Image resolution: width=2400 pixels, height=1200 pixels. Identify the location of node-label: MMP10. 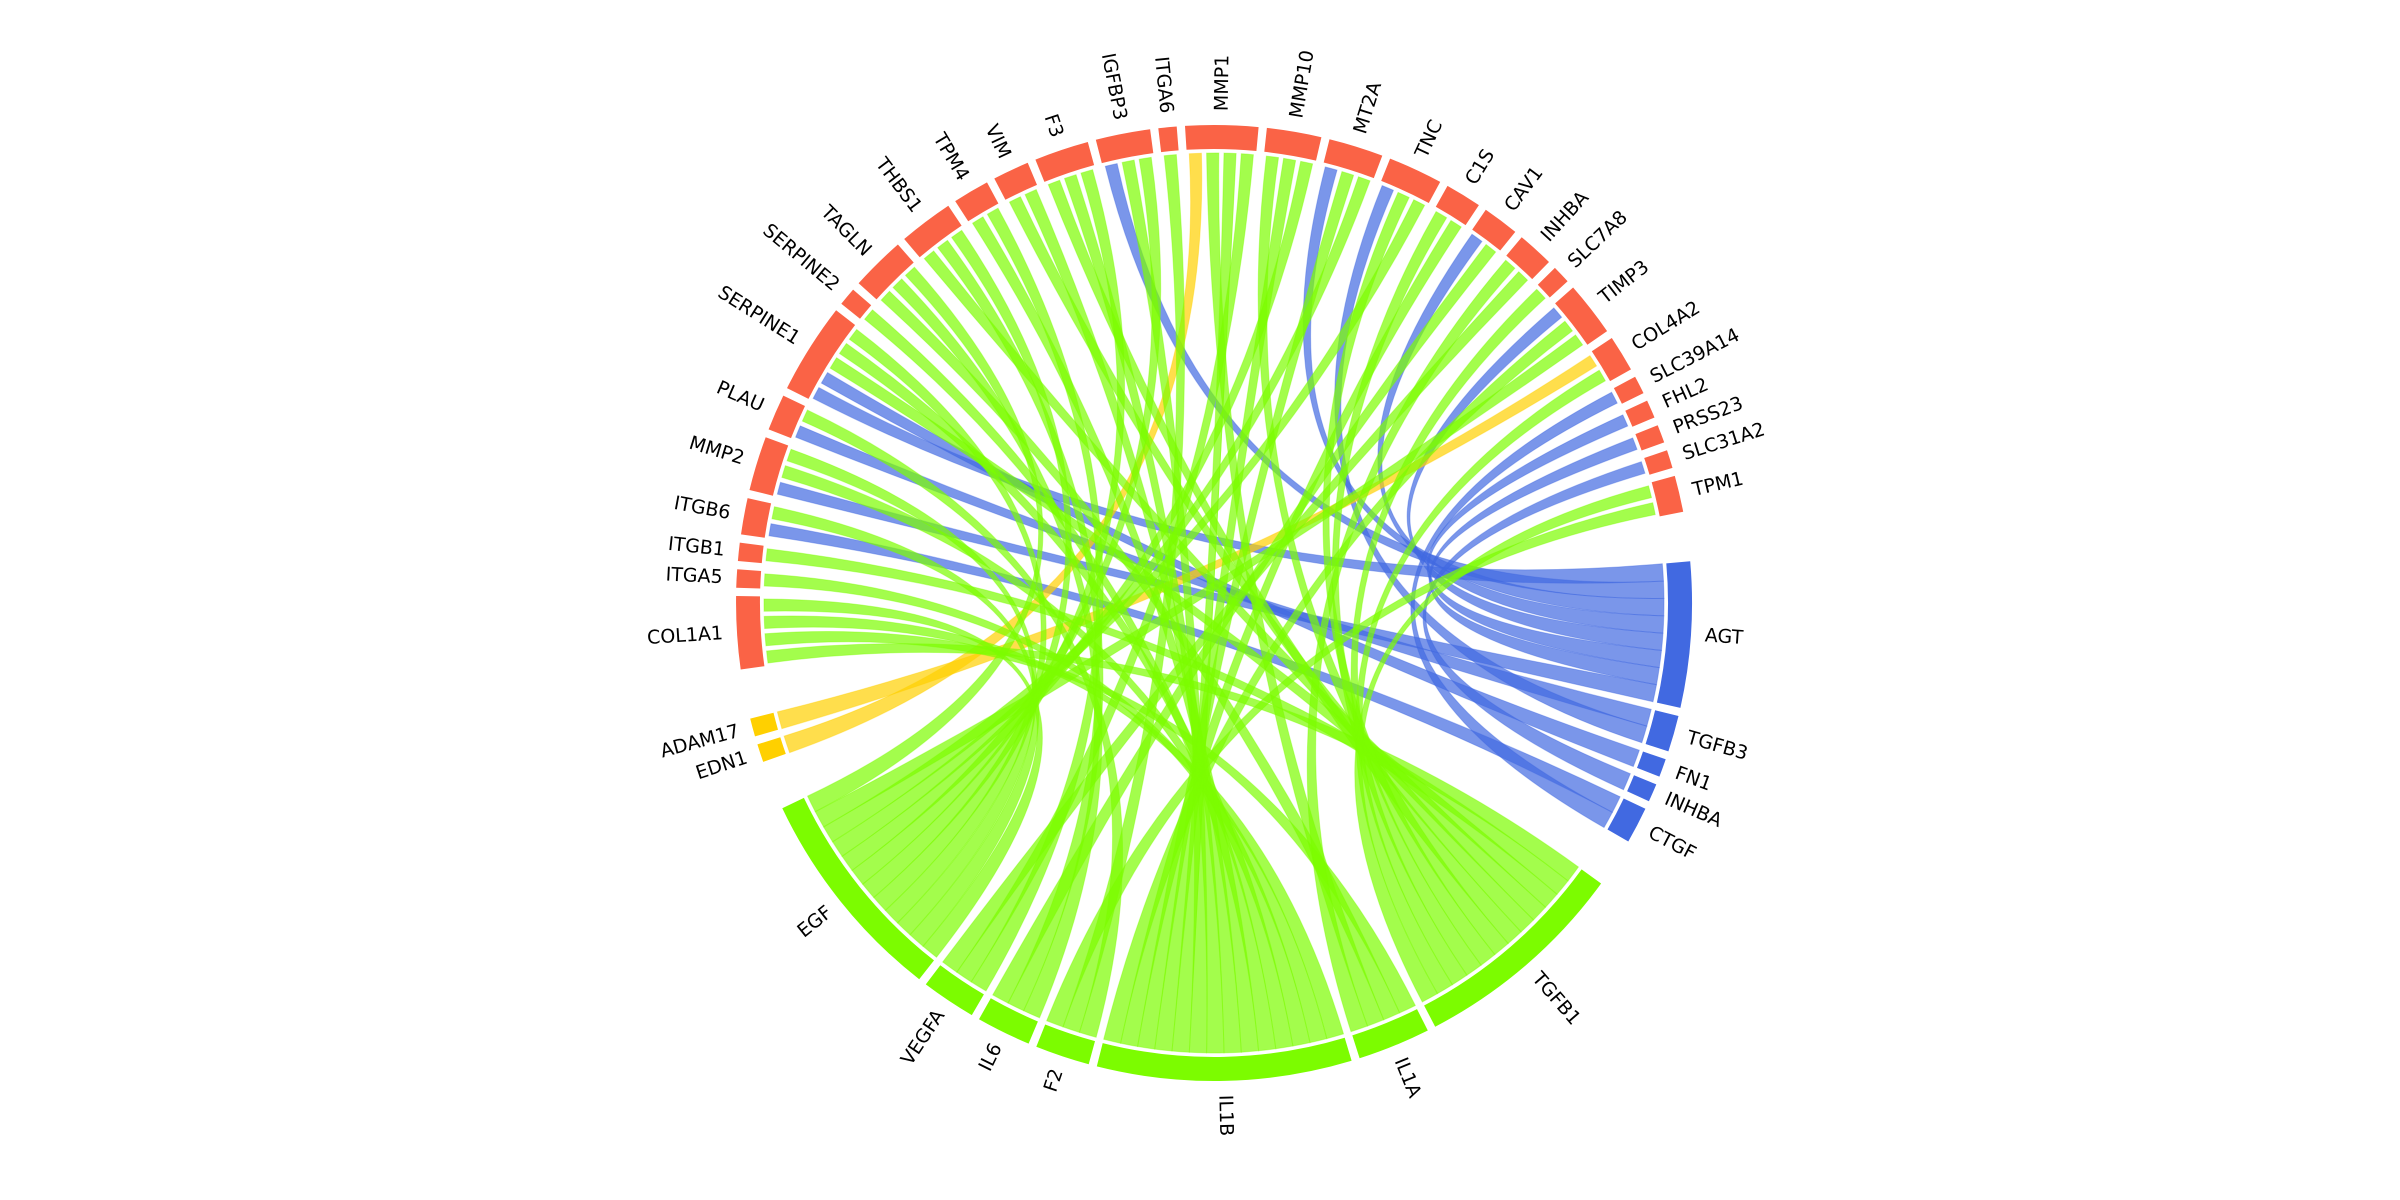
(1301, 84).